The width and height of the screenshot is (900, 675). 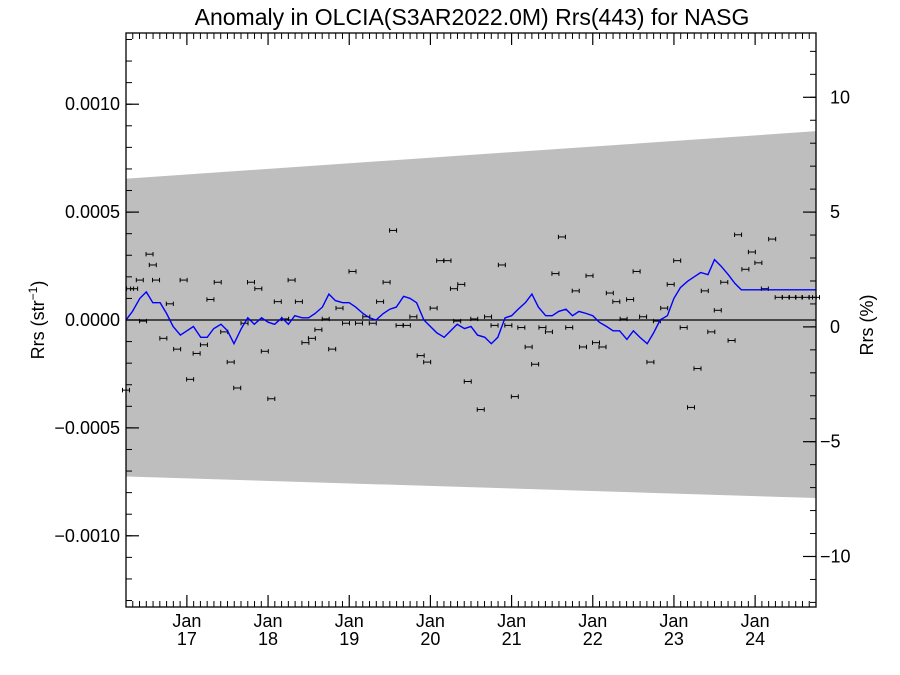 I want to click on y-axis-left: 0.0010 0.0005 0.0000 −0.0005 −0.0010, so click(x=96, y=320).